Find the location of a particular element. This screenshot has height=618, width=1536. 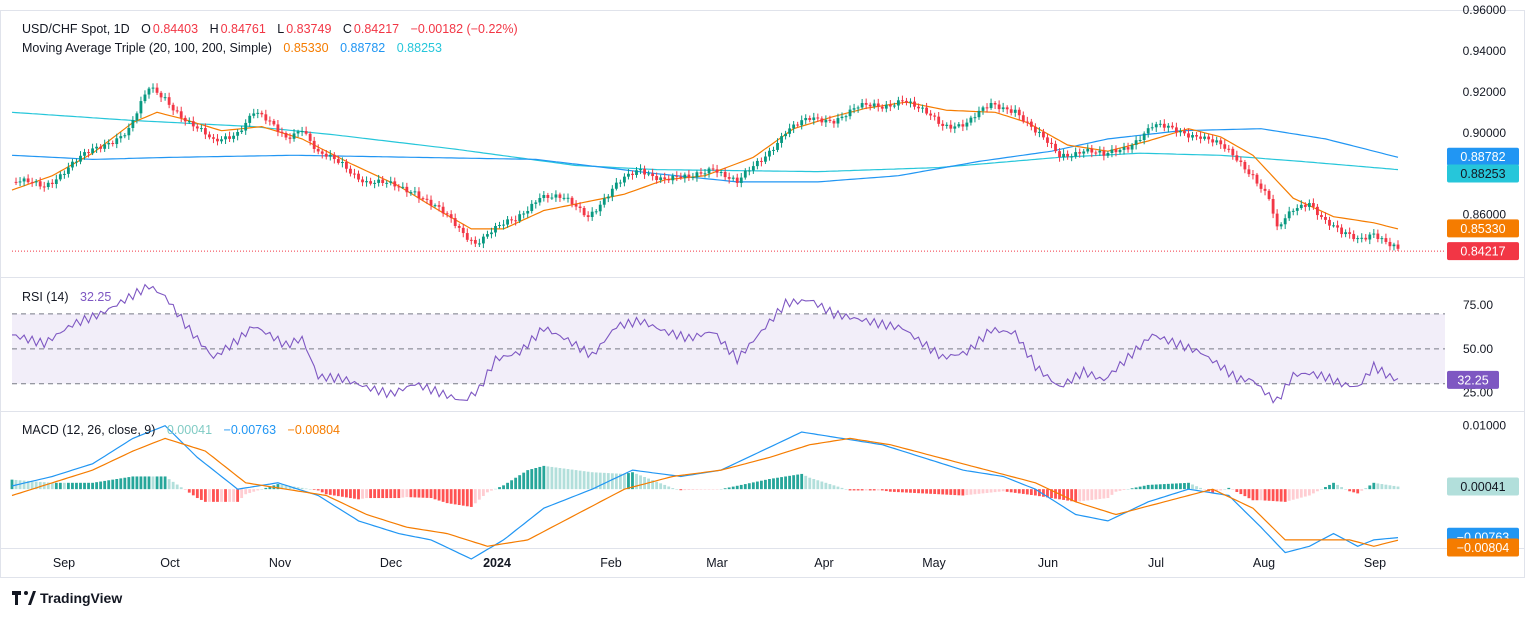

open-label: O is located at coordinates (146, 29).